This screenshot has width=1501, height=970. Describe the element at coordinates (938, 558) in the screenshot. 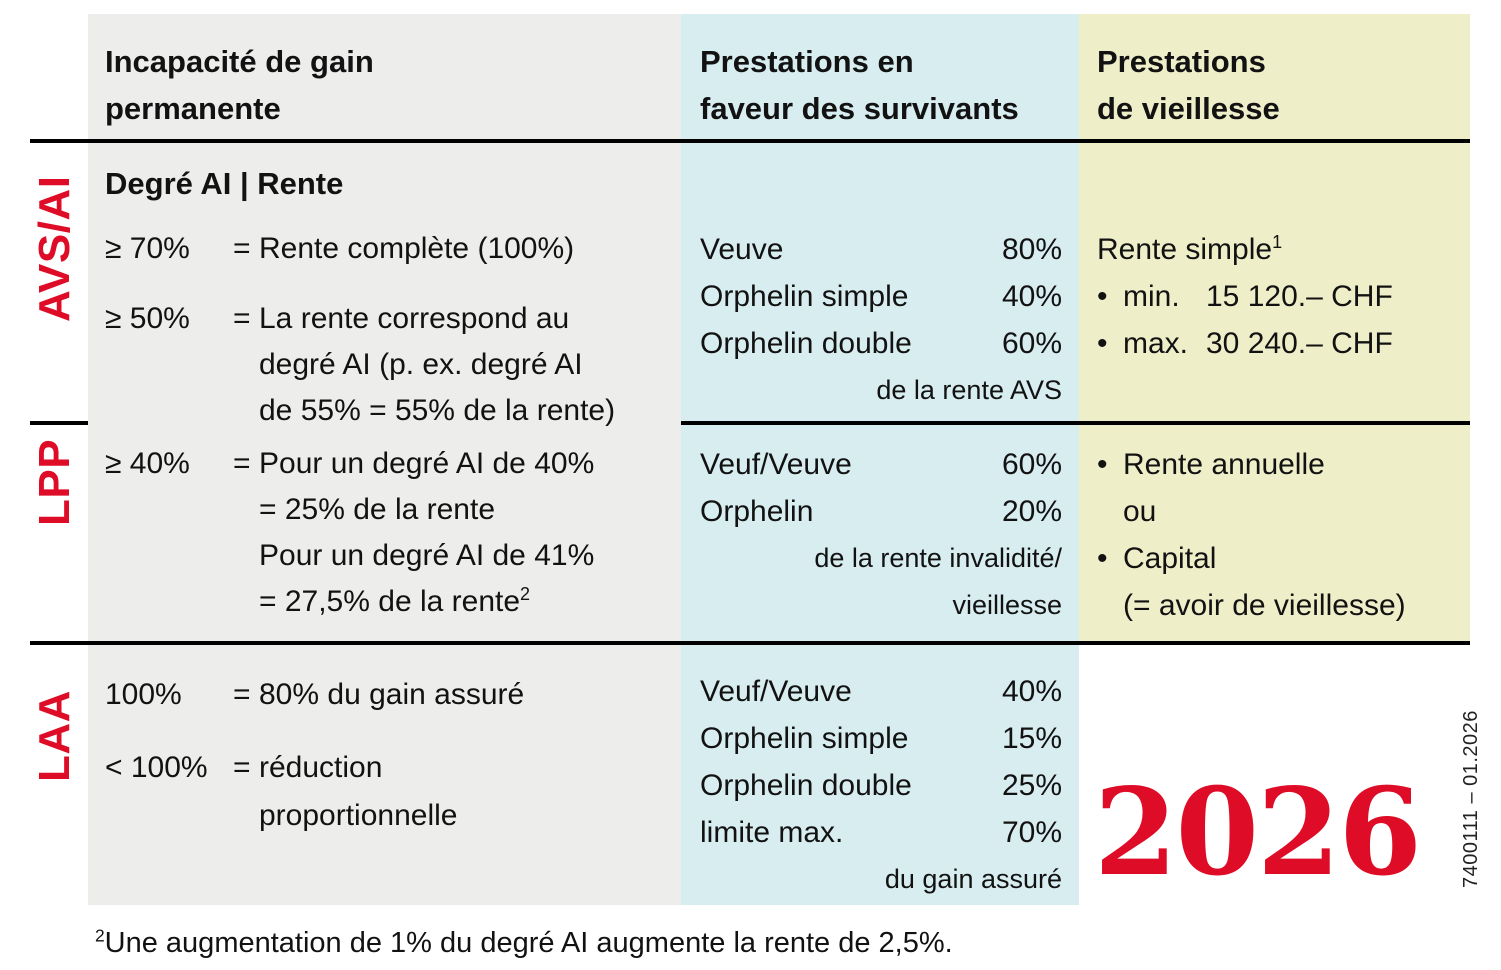

I see `benefit-basis-note: de la rente invalidité/` at that location.